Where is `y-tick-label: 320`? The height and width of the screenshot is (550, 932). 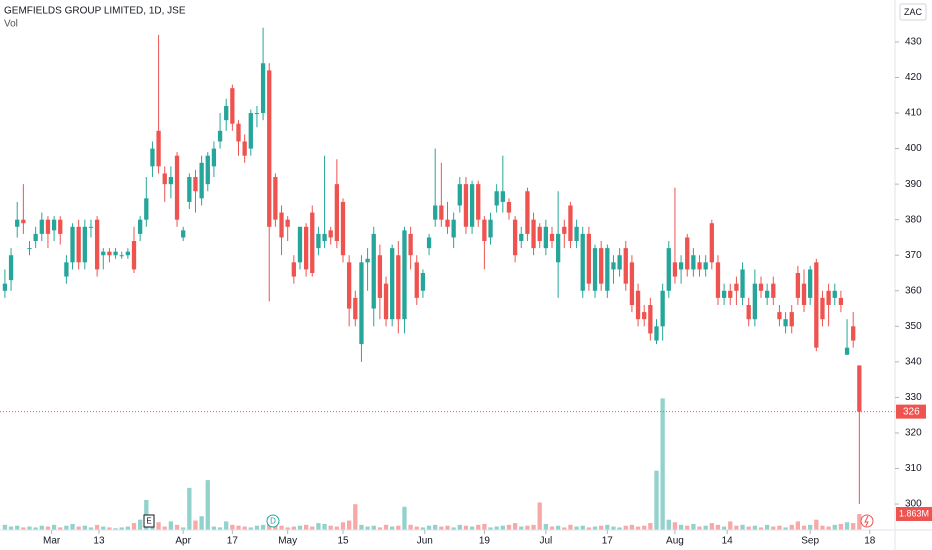 y-tick-label: 320 is located at coordinates (913, 433).